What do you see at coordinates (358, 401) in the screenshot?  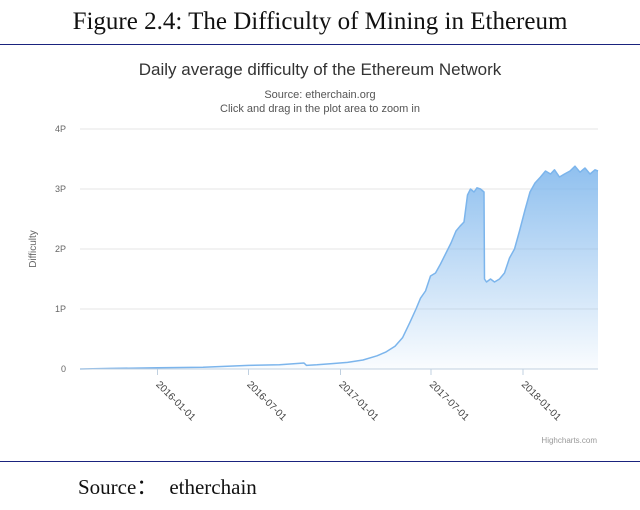 I see `x-tick-label: 2017-01-01` at bounding box center [358, 401].